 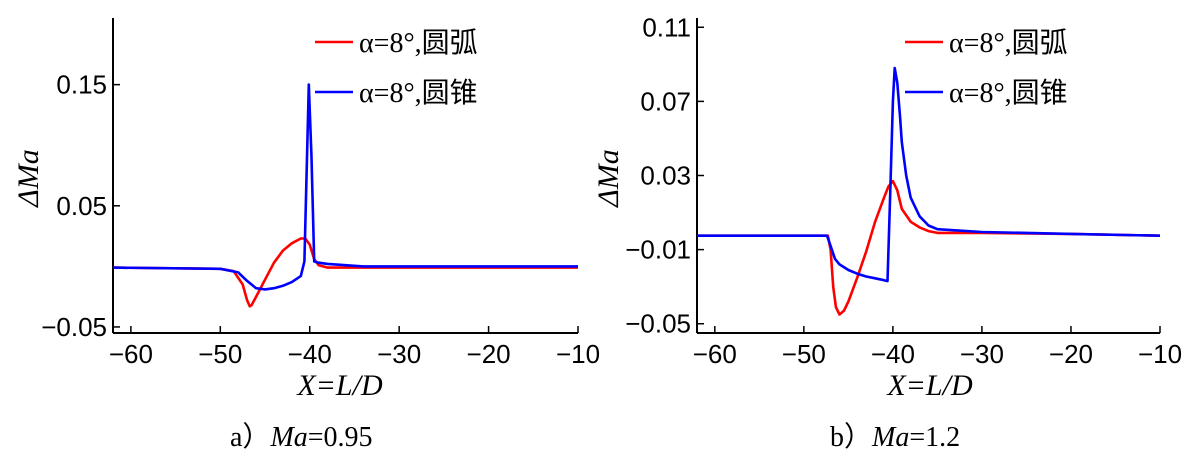 I want to click on panel-caption: b）Ma=1.2, so click(x=895, y=437).